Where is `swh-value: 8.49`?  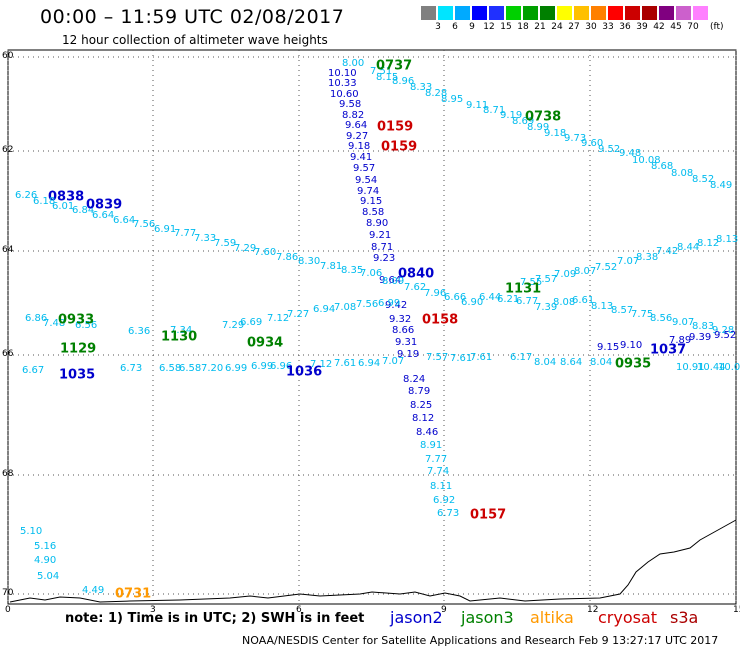 swh-value: 8.49 is located at coordinates (721, 185).